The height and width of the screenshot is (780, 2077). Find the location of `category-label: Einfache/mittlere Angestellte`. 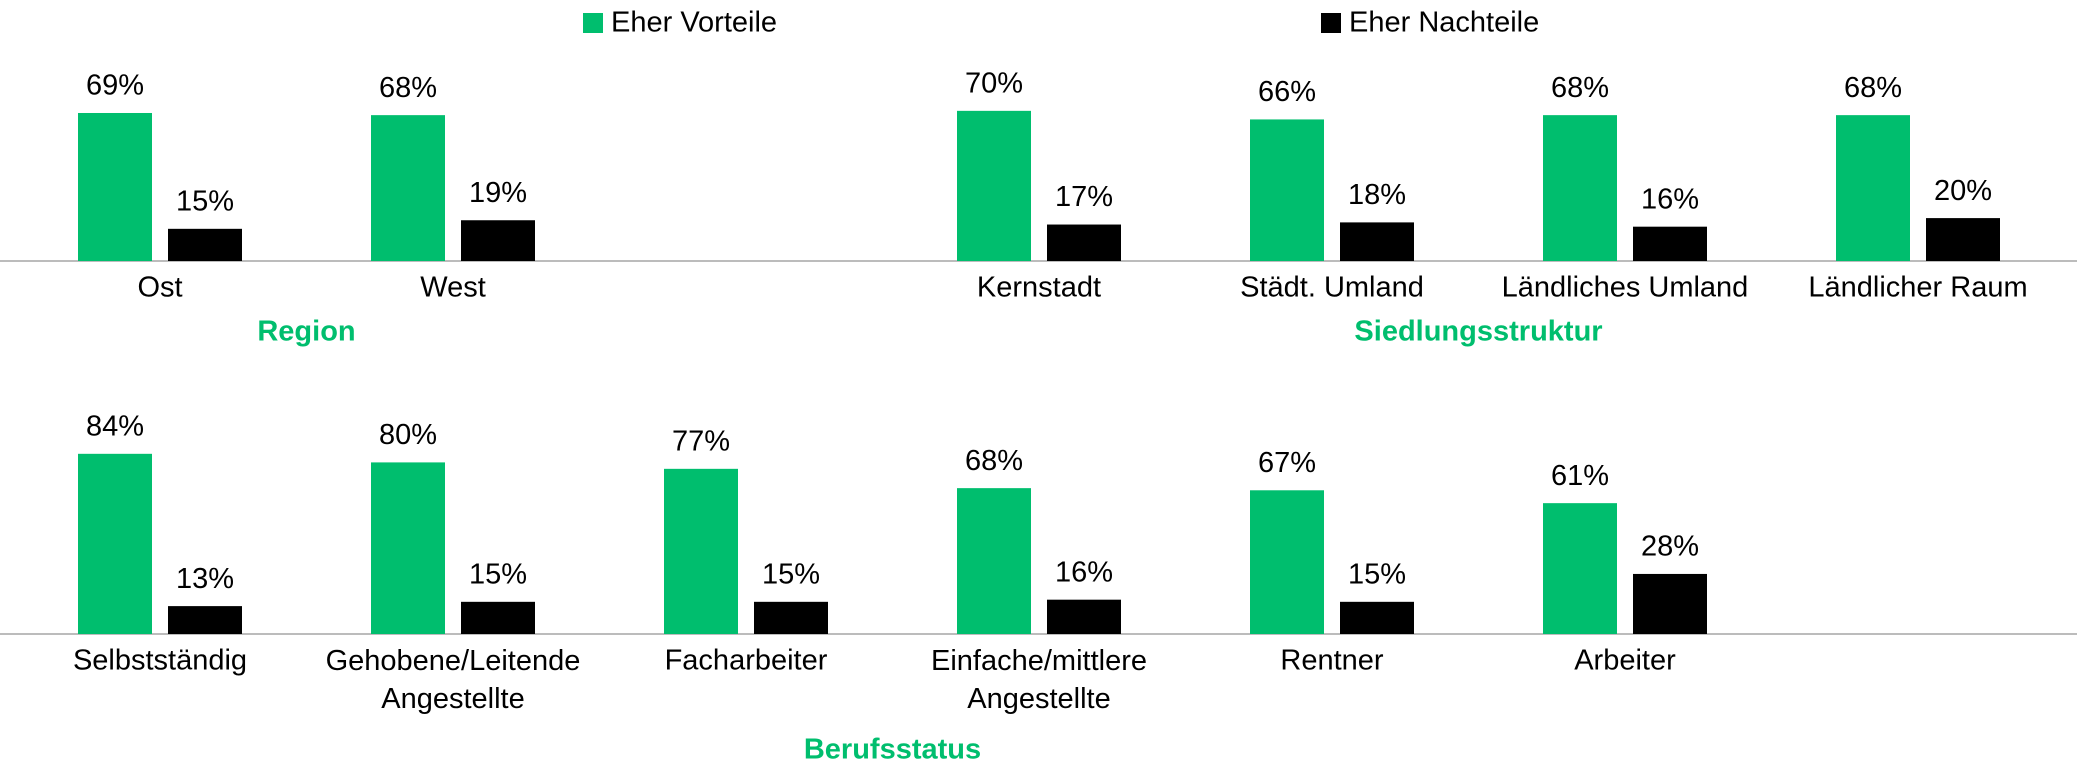

category-label: Einfache/mittlere Angestellte is located at coordinates (1039, 680).